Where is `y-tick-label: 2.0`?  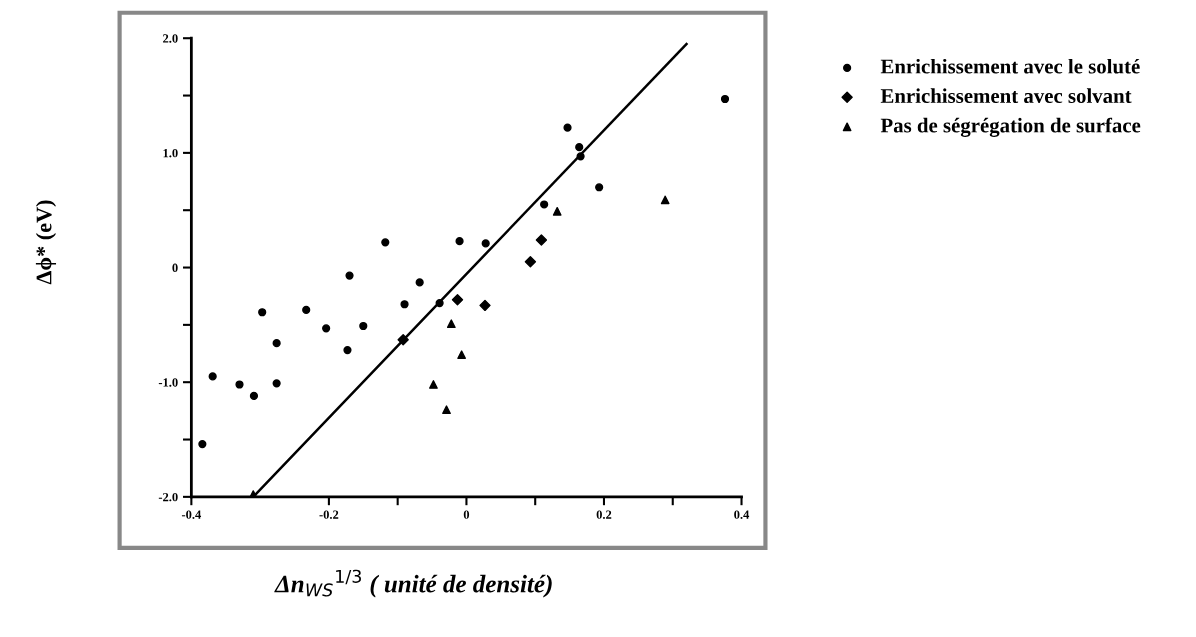 y-tick-label: 2.0 is located at coordinates (170, 38).